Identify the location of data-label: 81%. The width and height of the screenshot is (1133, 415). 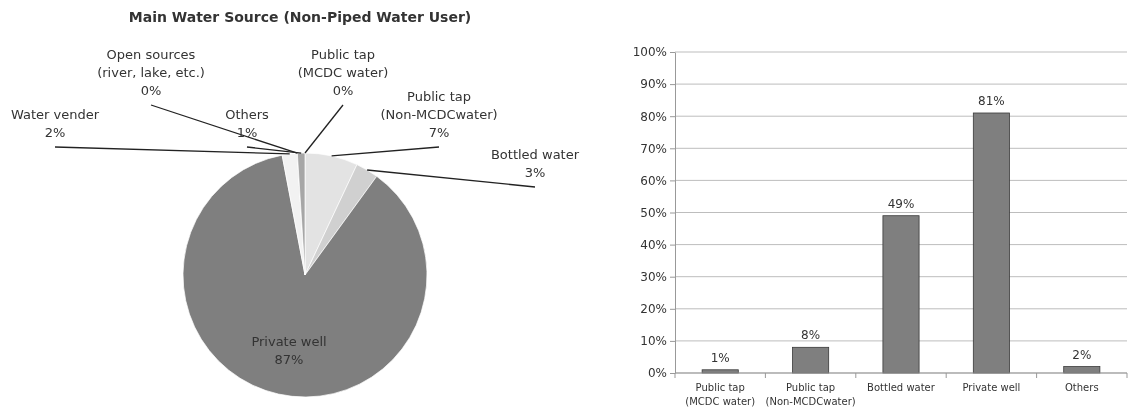
(991, 100).